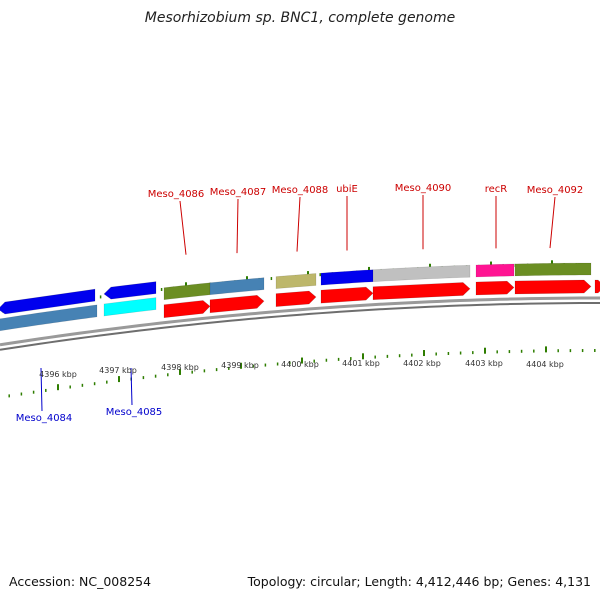 The image size is (600, 600). I want to click on gene-band-recR, so click(495, 270).